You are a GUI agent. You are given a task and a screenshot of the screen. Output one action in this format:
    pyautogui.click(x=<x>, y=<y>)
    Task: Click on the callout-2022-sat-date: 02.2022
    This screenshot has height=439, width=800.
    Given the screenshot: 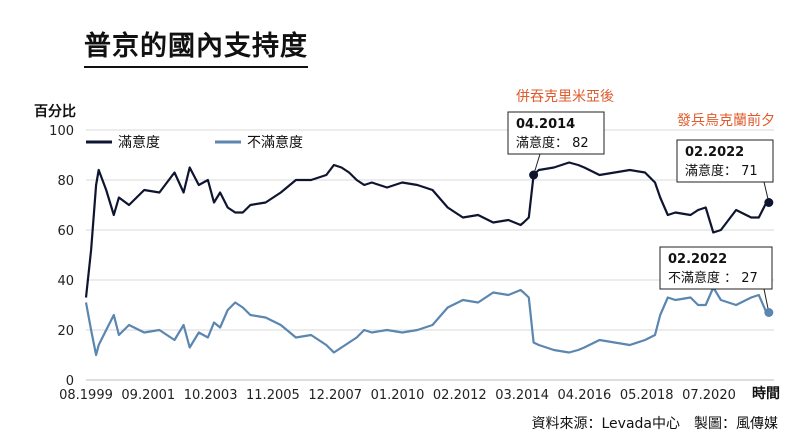 What is the action you would take?
    pyautogui.click(x=714, y=152)
    